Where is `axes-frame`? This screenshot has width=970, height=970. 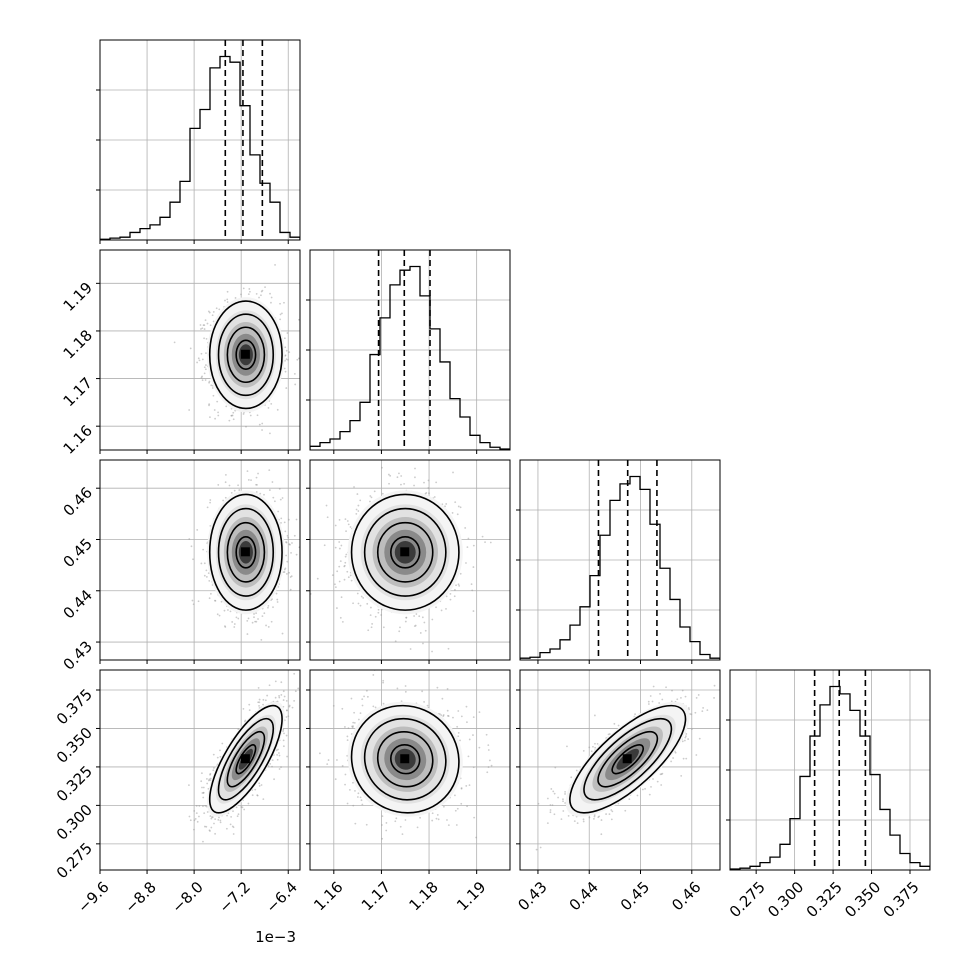
axes-frame is located at coordinates (620, 560).